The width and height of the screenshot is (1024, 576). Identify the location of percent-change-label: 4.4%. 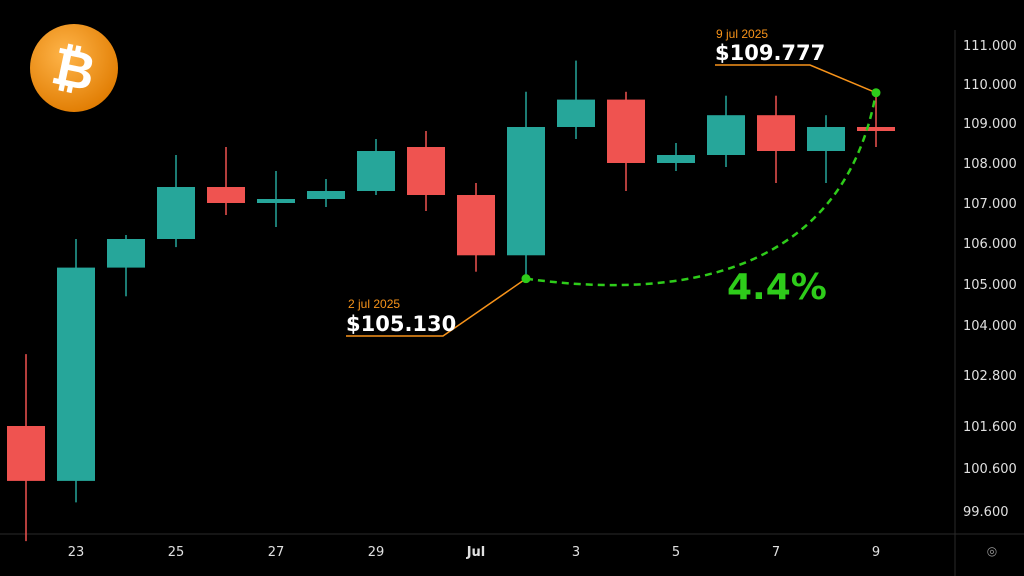
(777, 287).